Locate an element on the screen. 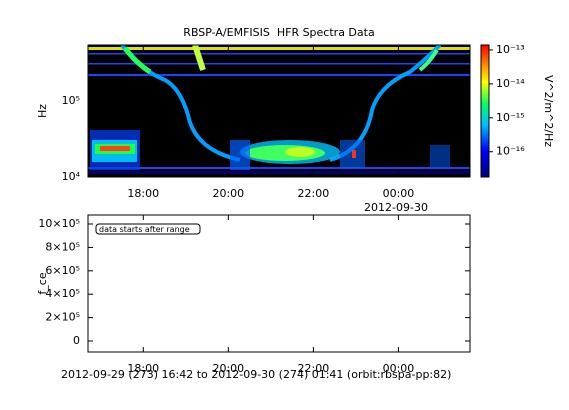 The image size is (569, 410). colorbar-label: V^2/m^2/Hz is located at coordinates (548, 111).